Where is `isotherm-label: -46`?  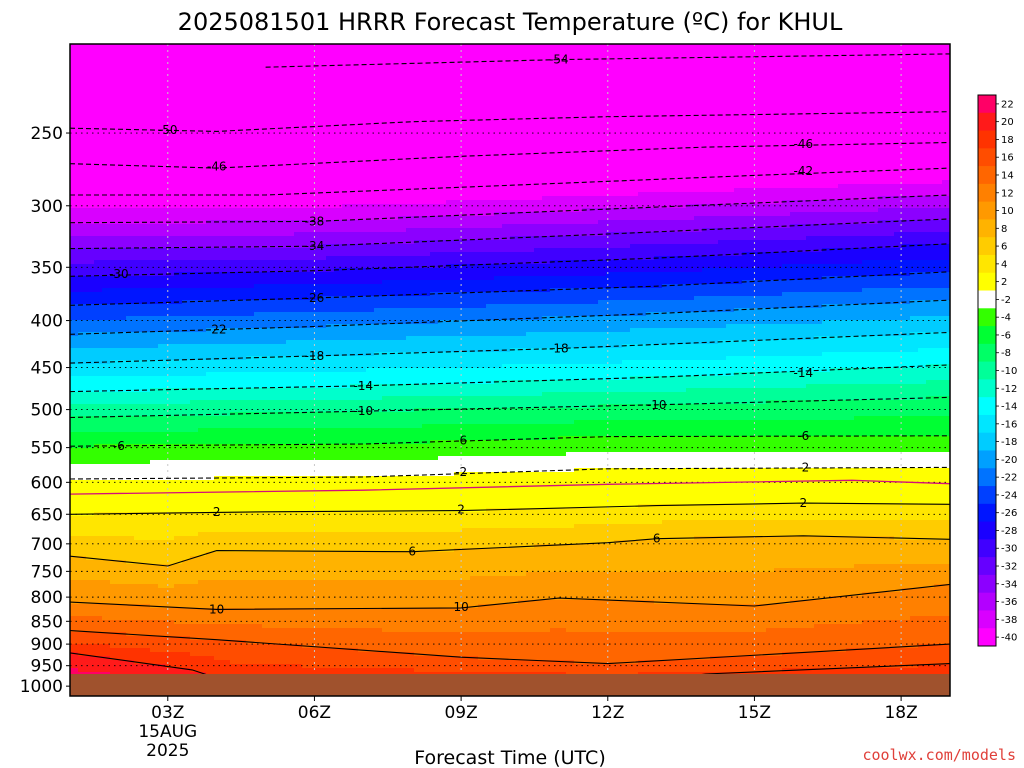
isotherm-label: -46 is located at coordinates (217, 167).